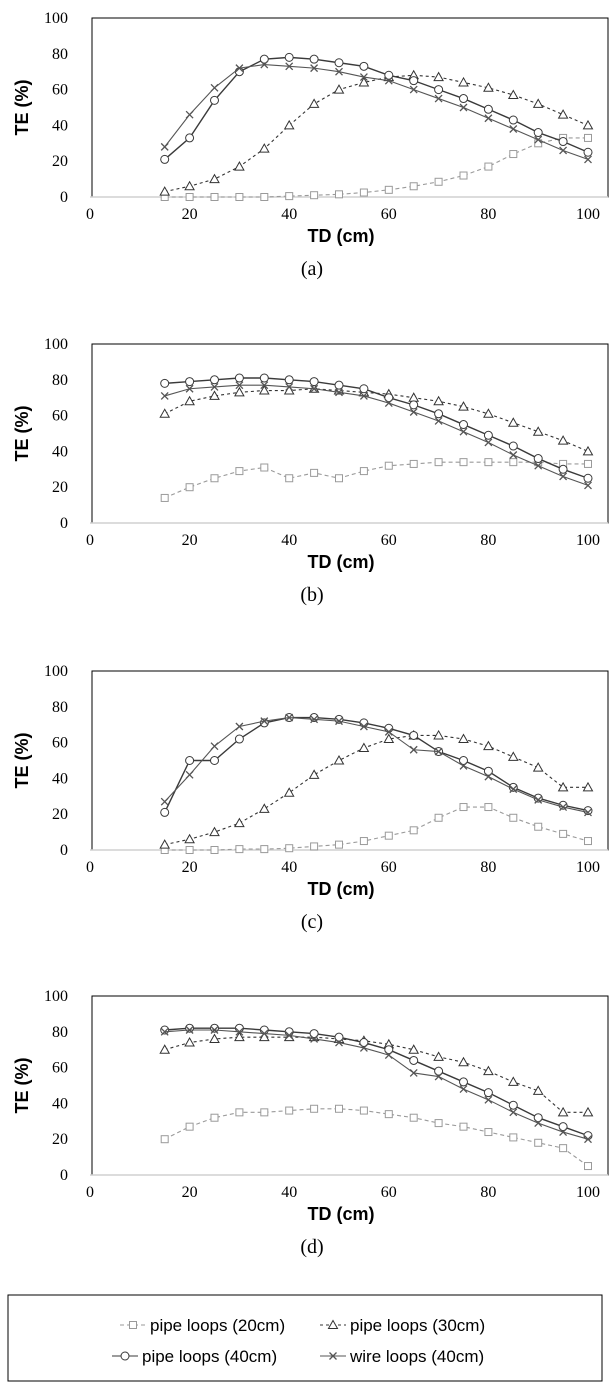  What do you see at coordinates (209, 1356) in the screenshot?
I see `legend-label: pipe loops (40cm)` at bounding box center [209, 1356].